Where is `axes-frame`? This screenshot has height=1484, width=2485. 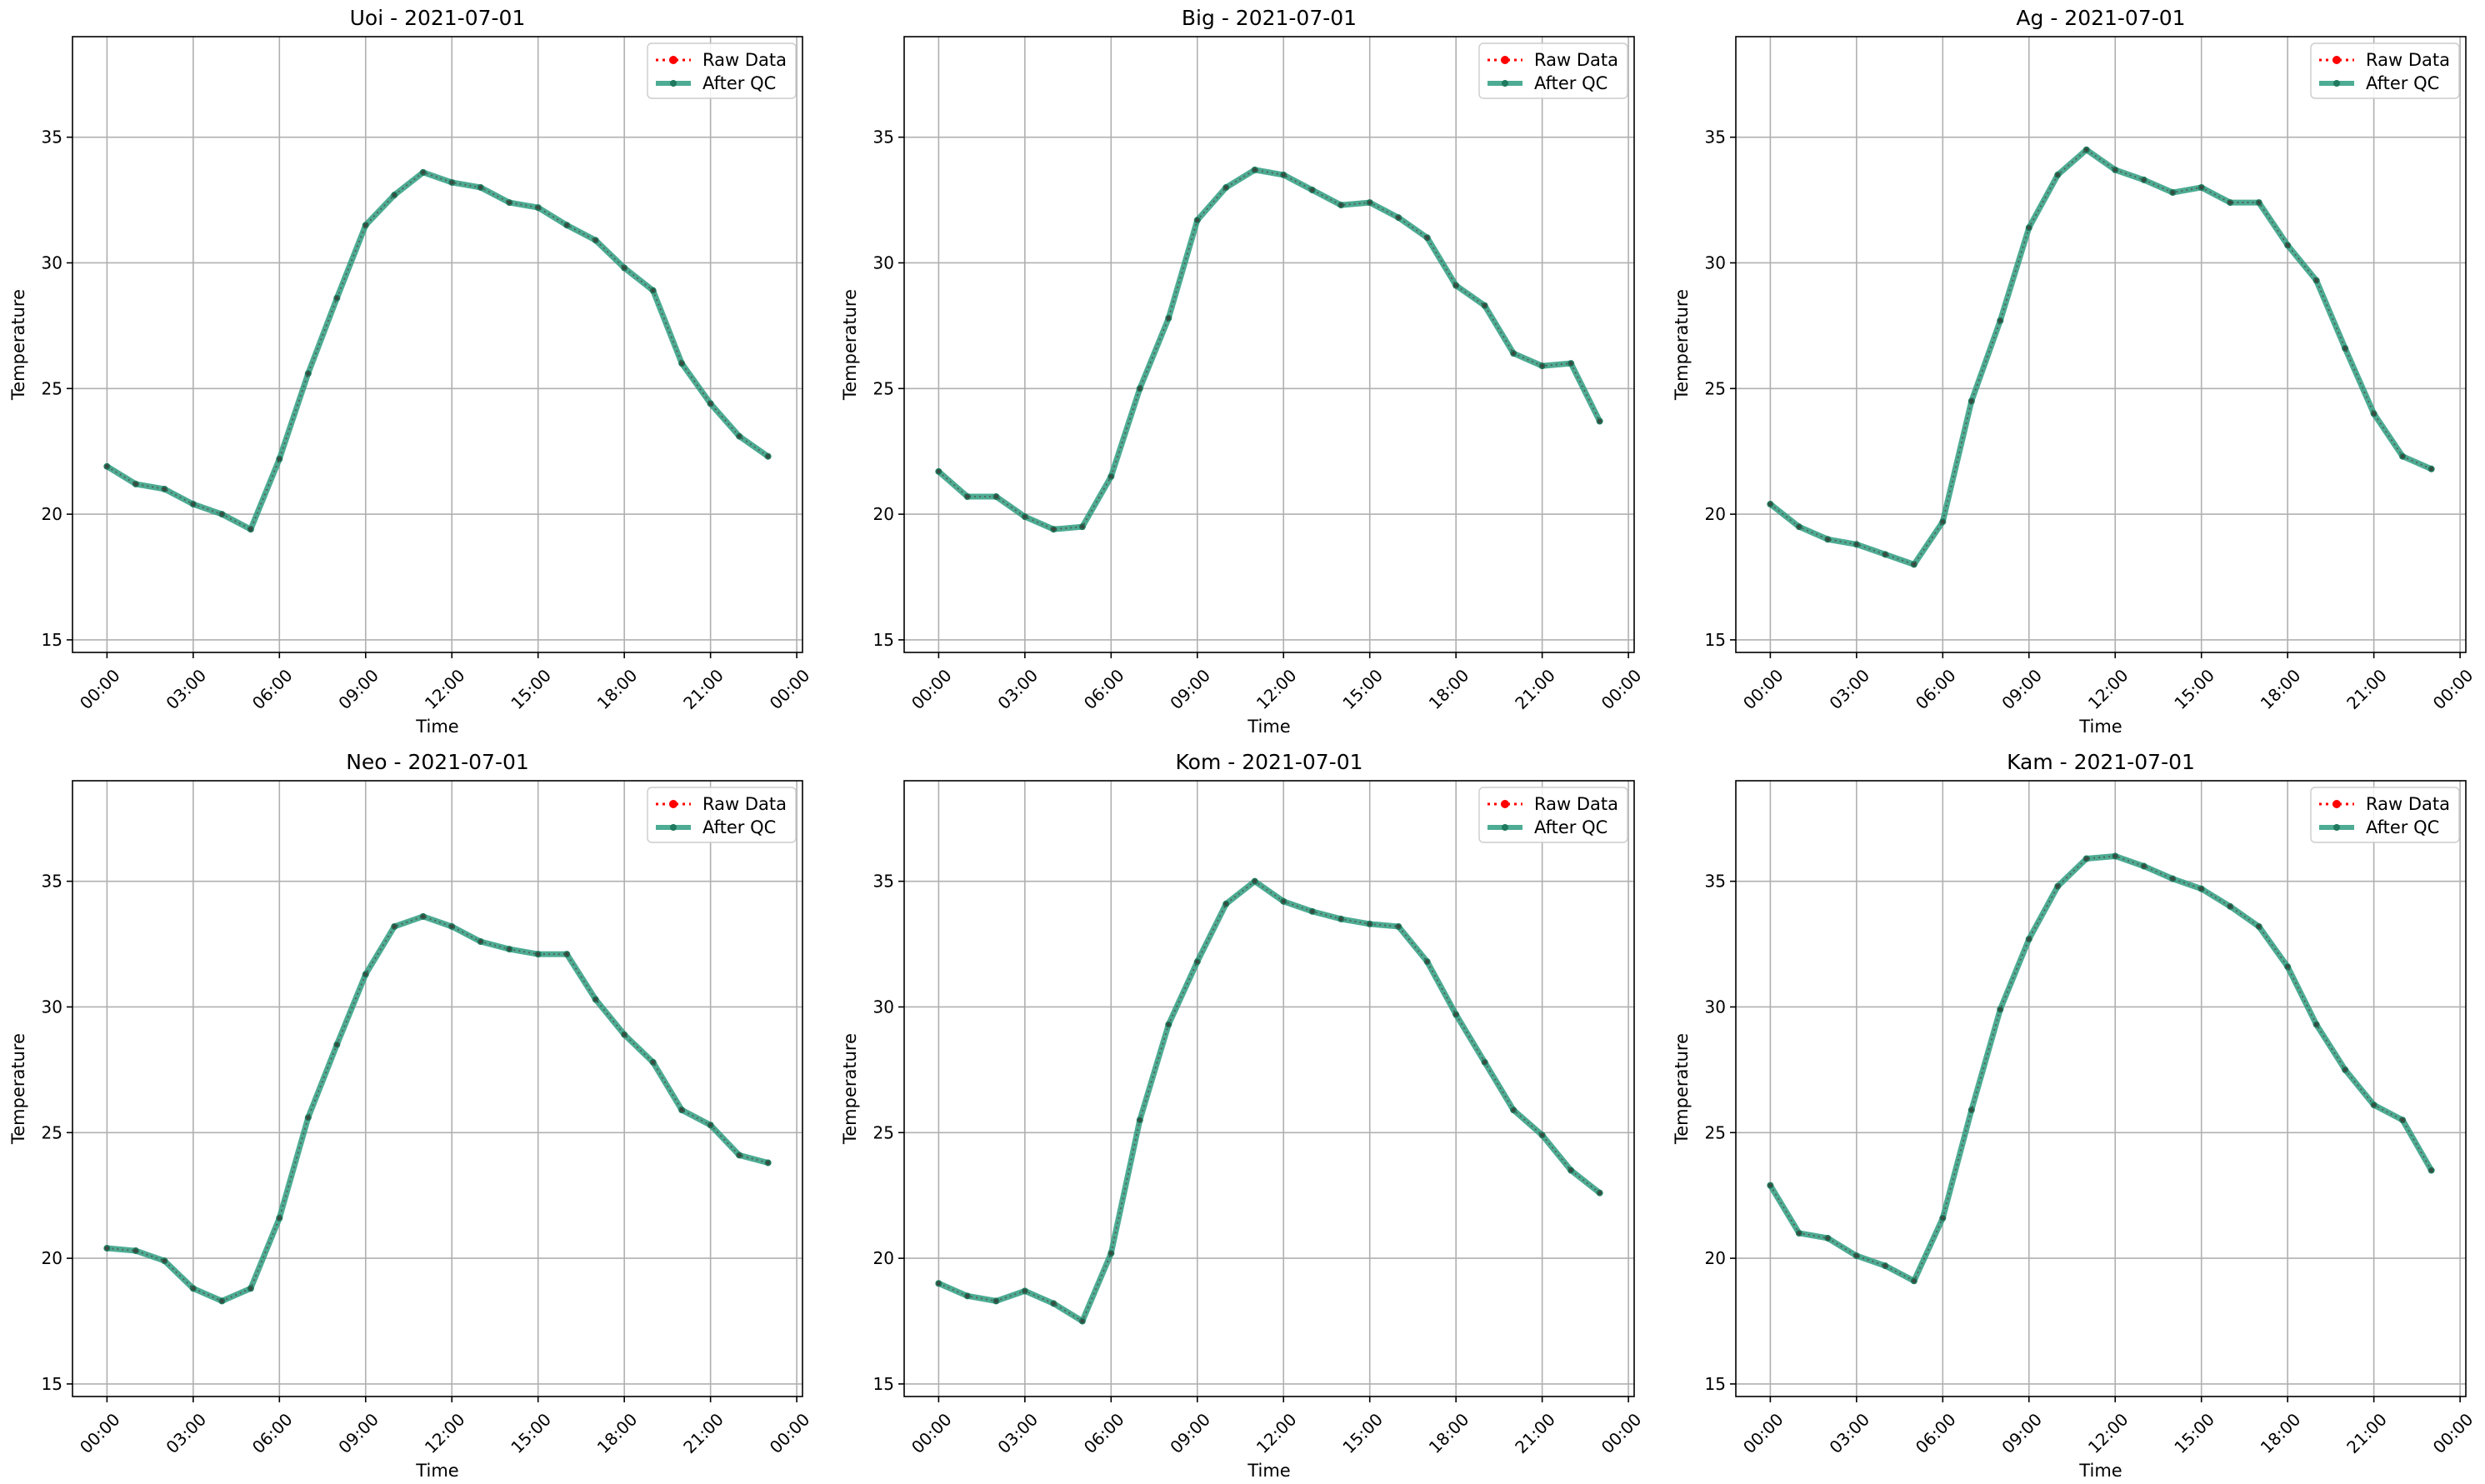 axes-frame is located at coordinates (1269, 344).